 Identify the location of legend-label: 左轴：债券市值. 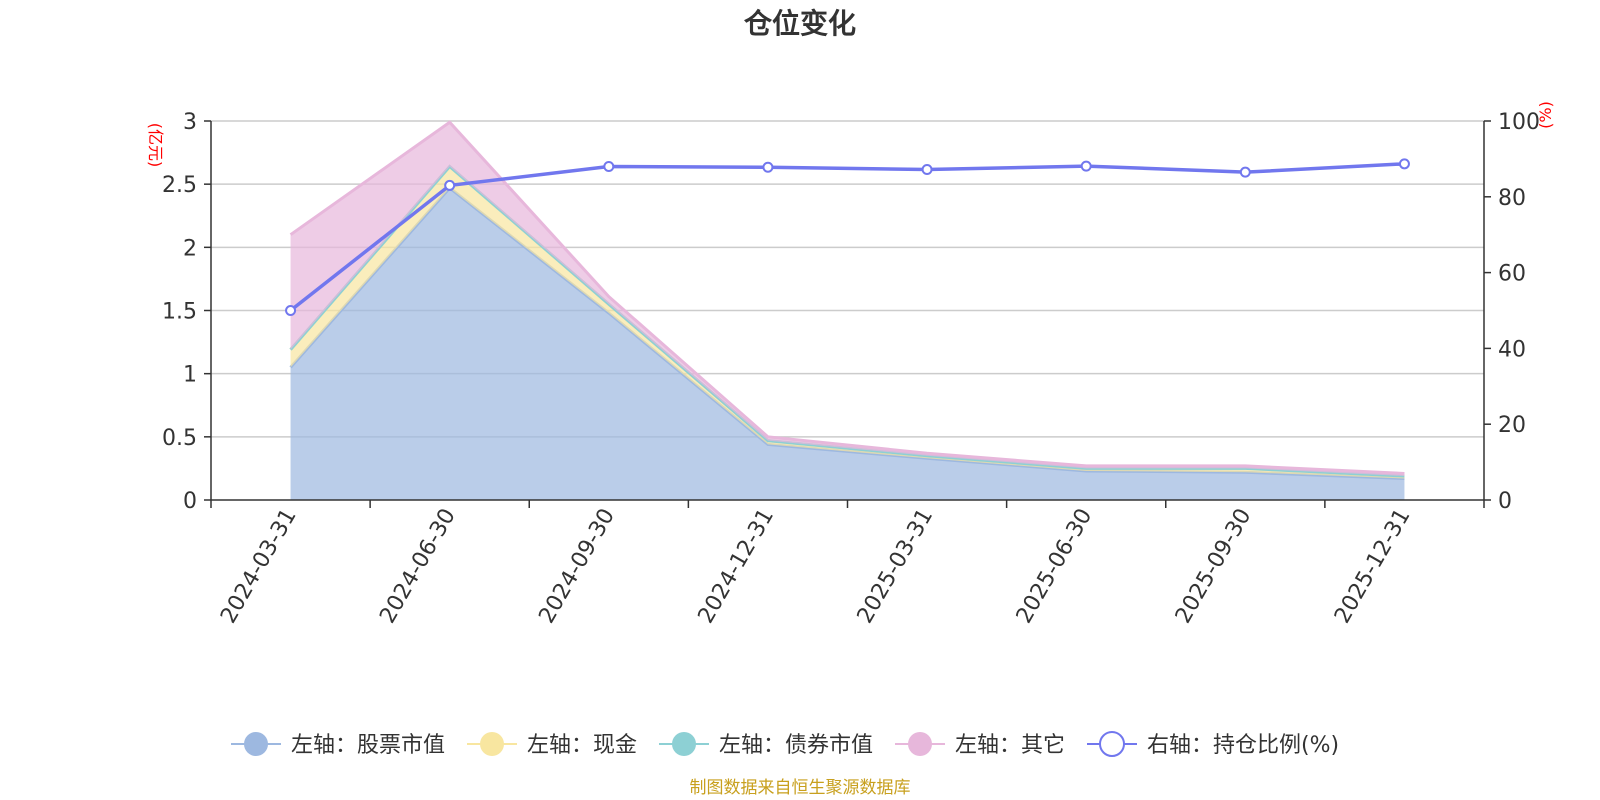
(796, 745).